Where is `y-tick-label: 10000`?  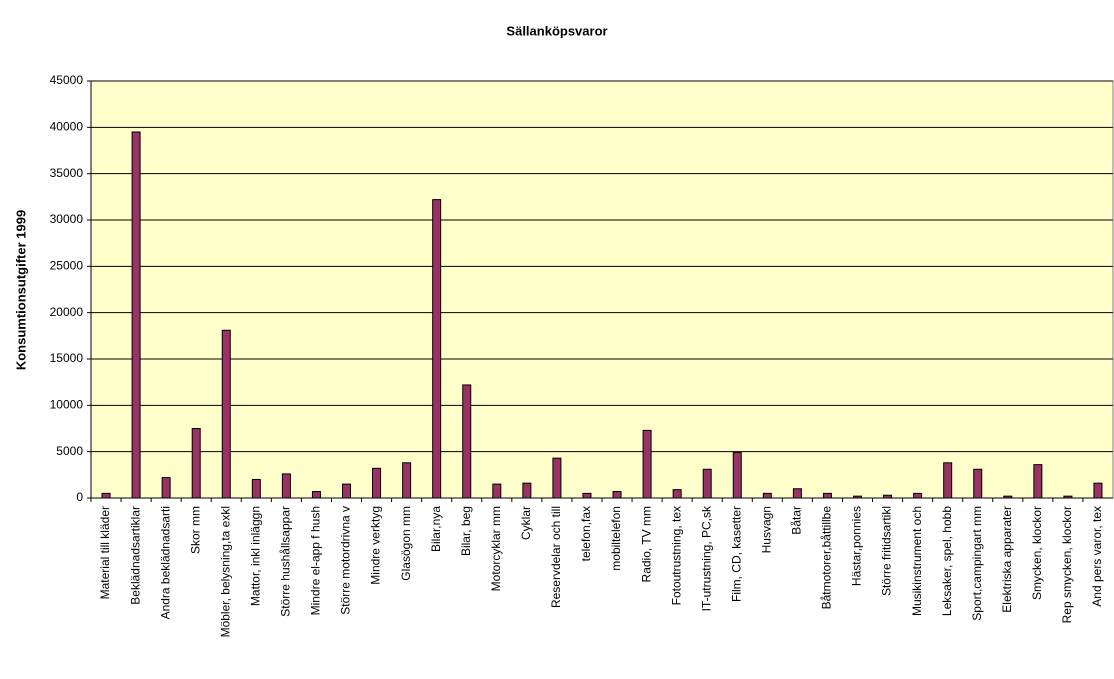 y-tick-label: 10000 is located at coordinates (67, 405).